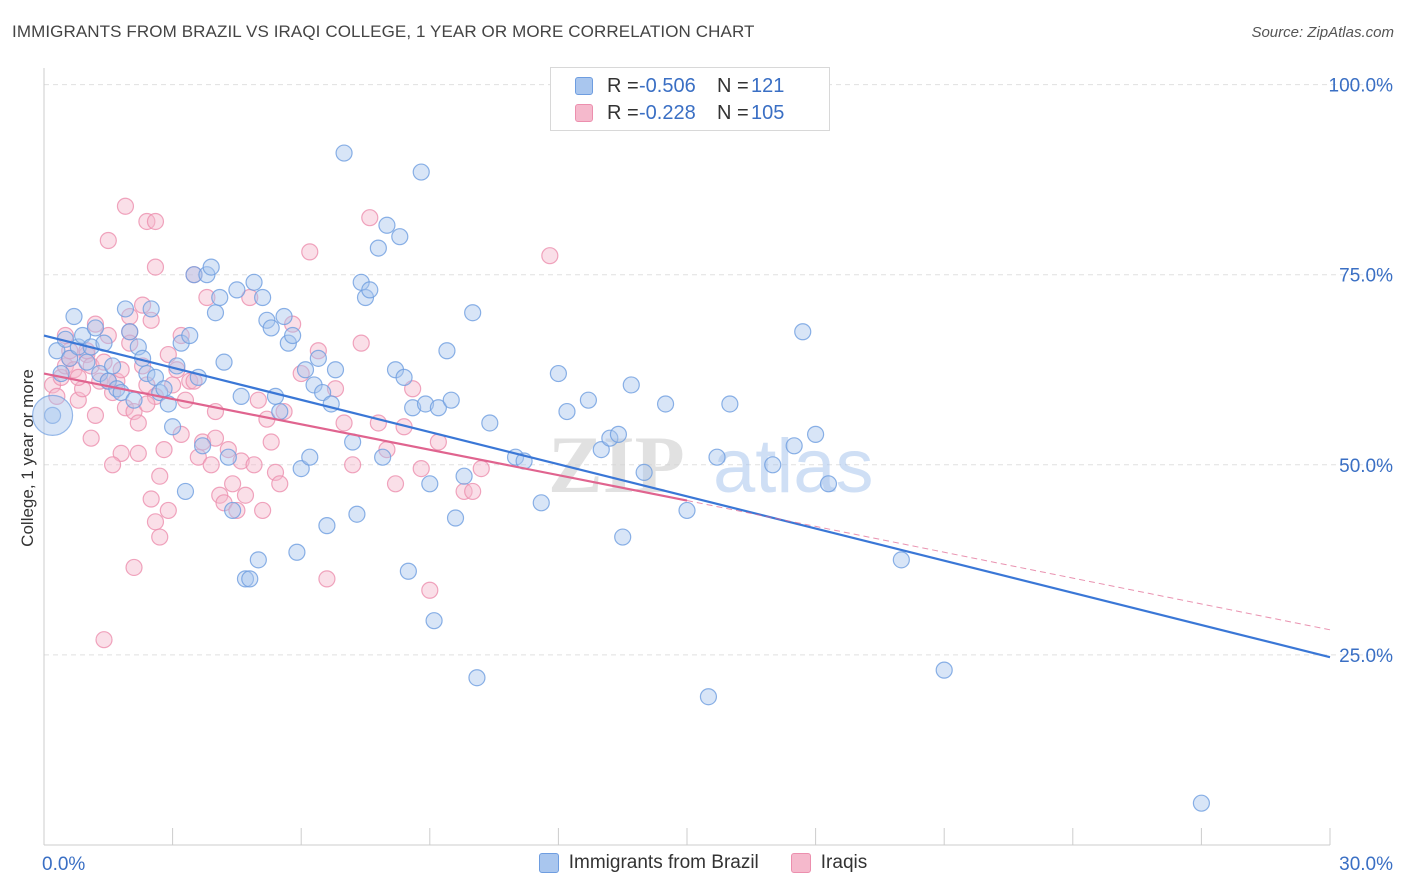  Describe the element at coordinates (365, 437) in the screenshot. I see `trend-line-iraqis` at that location.